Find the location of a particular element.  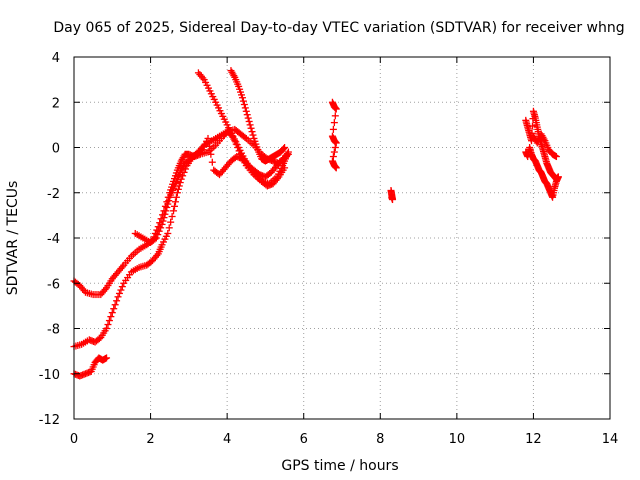

y-tick-label: -12 is located at coordinates (49, 420).